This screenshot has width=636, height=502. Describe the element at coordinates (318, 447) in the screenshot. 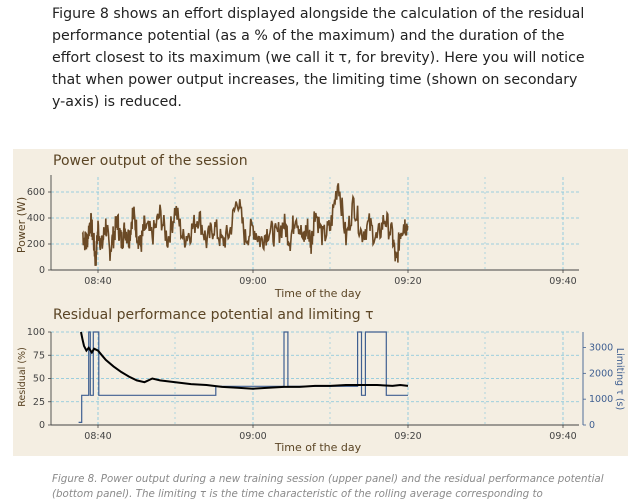

I see `bottom-panel-x-label: Time of the day` at that location.